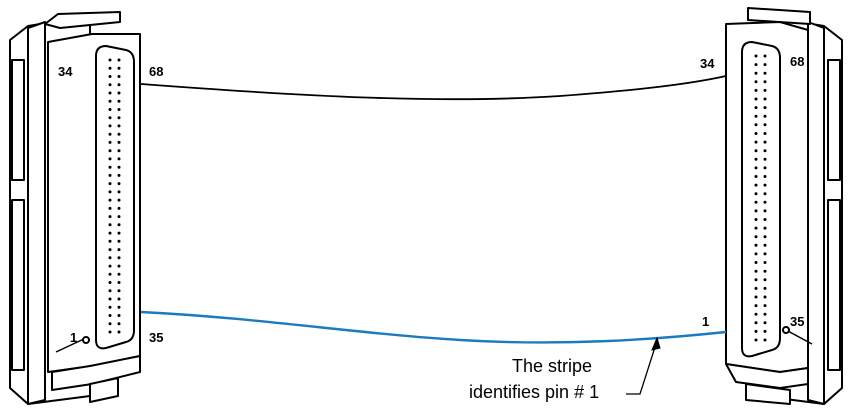 This screenshot has height=409, width=852. Describe the element at coordinates (656, 343) in the screenshot. I see `callout-arrowhead` at that location.